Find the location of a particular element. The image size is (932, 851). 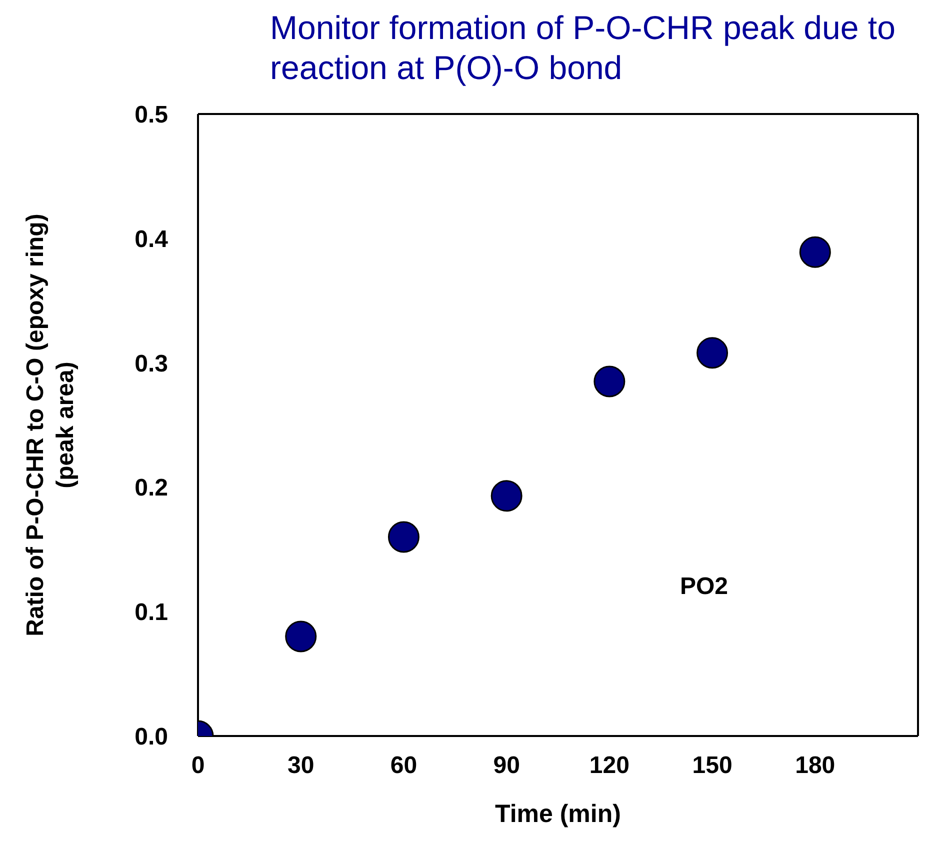

x-tick-label: 30 is located at coordinates (301, 766).